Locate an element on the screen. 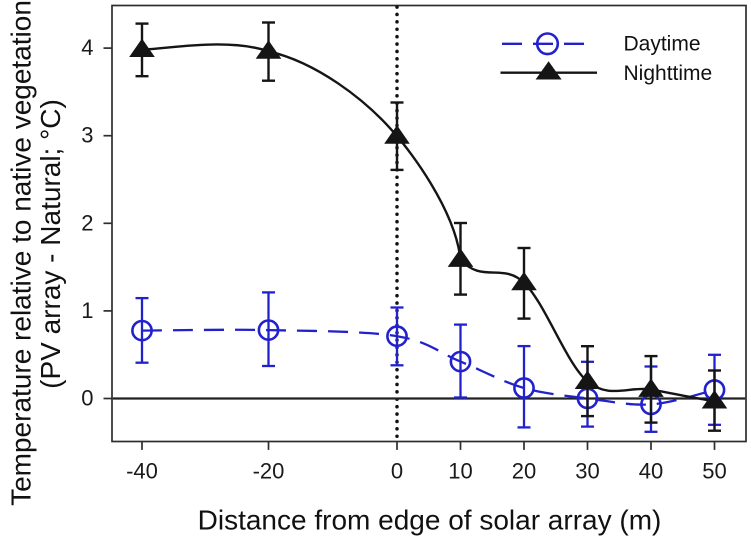  svg-text: Daytime is located at coordinates (662, 43).